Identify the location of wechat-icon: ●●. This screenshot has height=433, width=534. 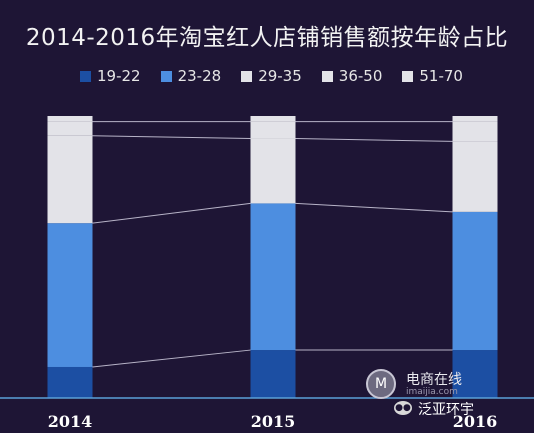
(403, 408).